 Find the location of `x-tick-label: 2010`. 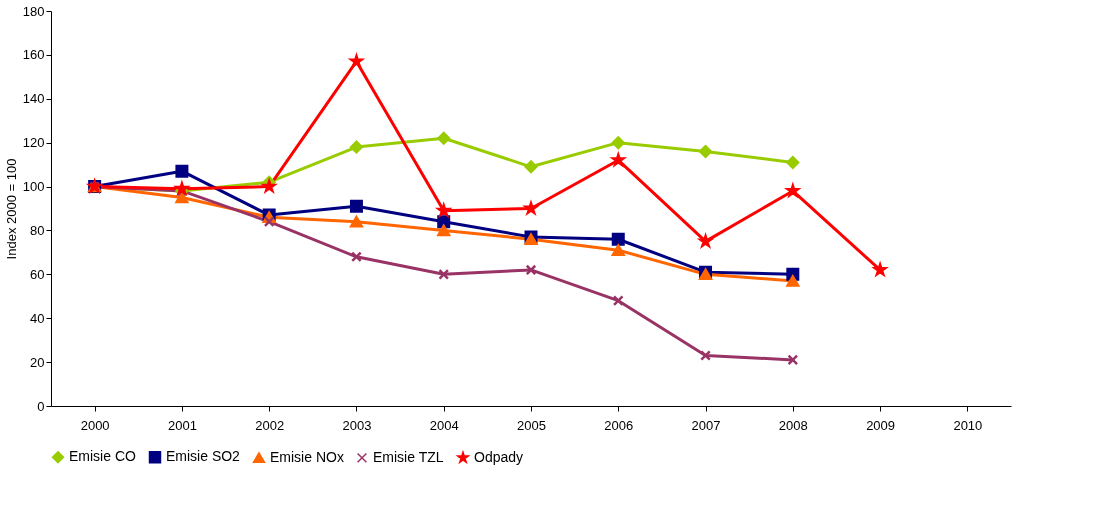

x-tick-label: 2010 is located at coordinates (968, 425).